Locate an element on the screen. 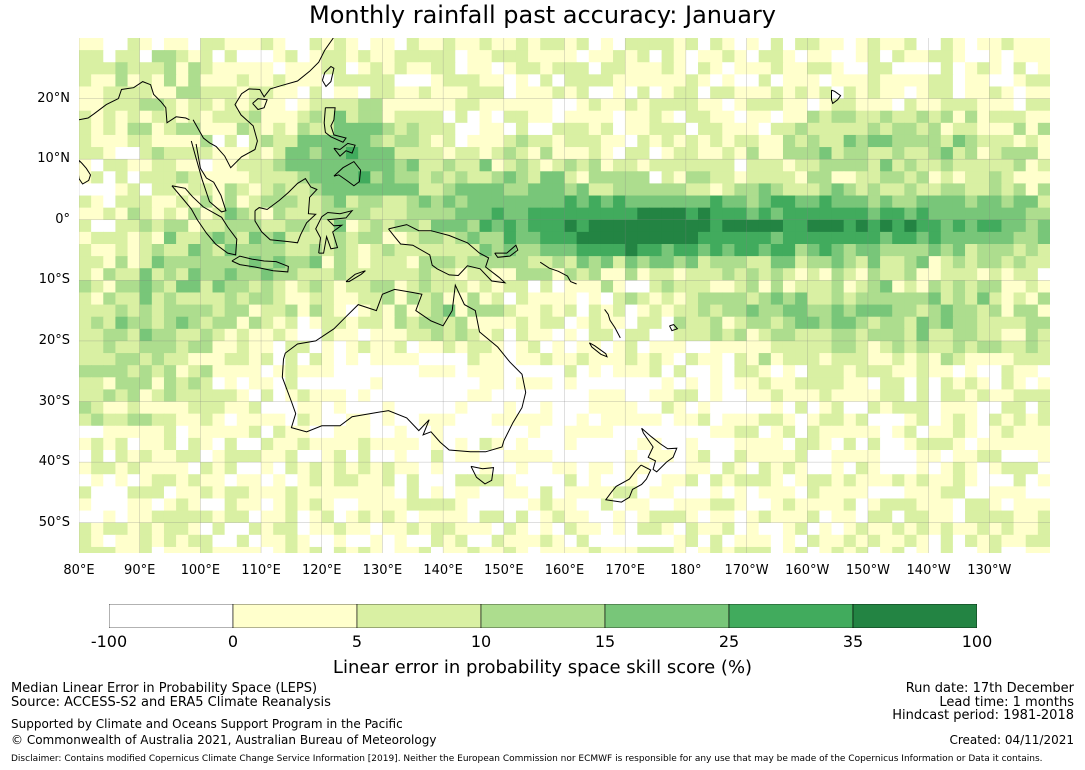 Image resolution: width=1085 pixels, height=770 pixels. colorbar-tick-label: 0 is located at coordinates (233, 641).